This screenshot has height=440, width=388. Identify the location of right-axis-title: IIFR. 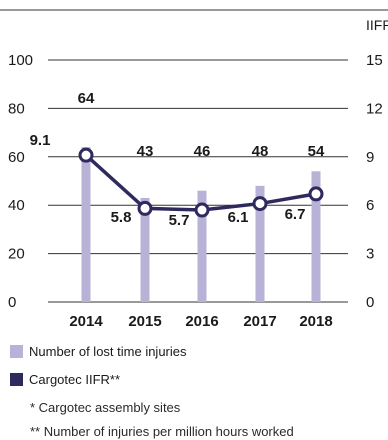
(377, 25).